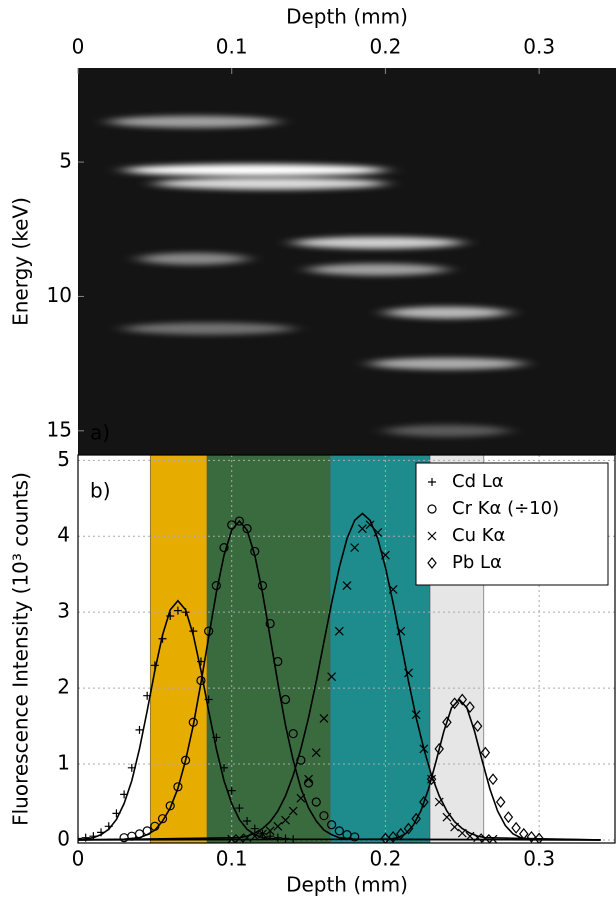  I want to click on panel-label: b), so click(100, 491).